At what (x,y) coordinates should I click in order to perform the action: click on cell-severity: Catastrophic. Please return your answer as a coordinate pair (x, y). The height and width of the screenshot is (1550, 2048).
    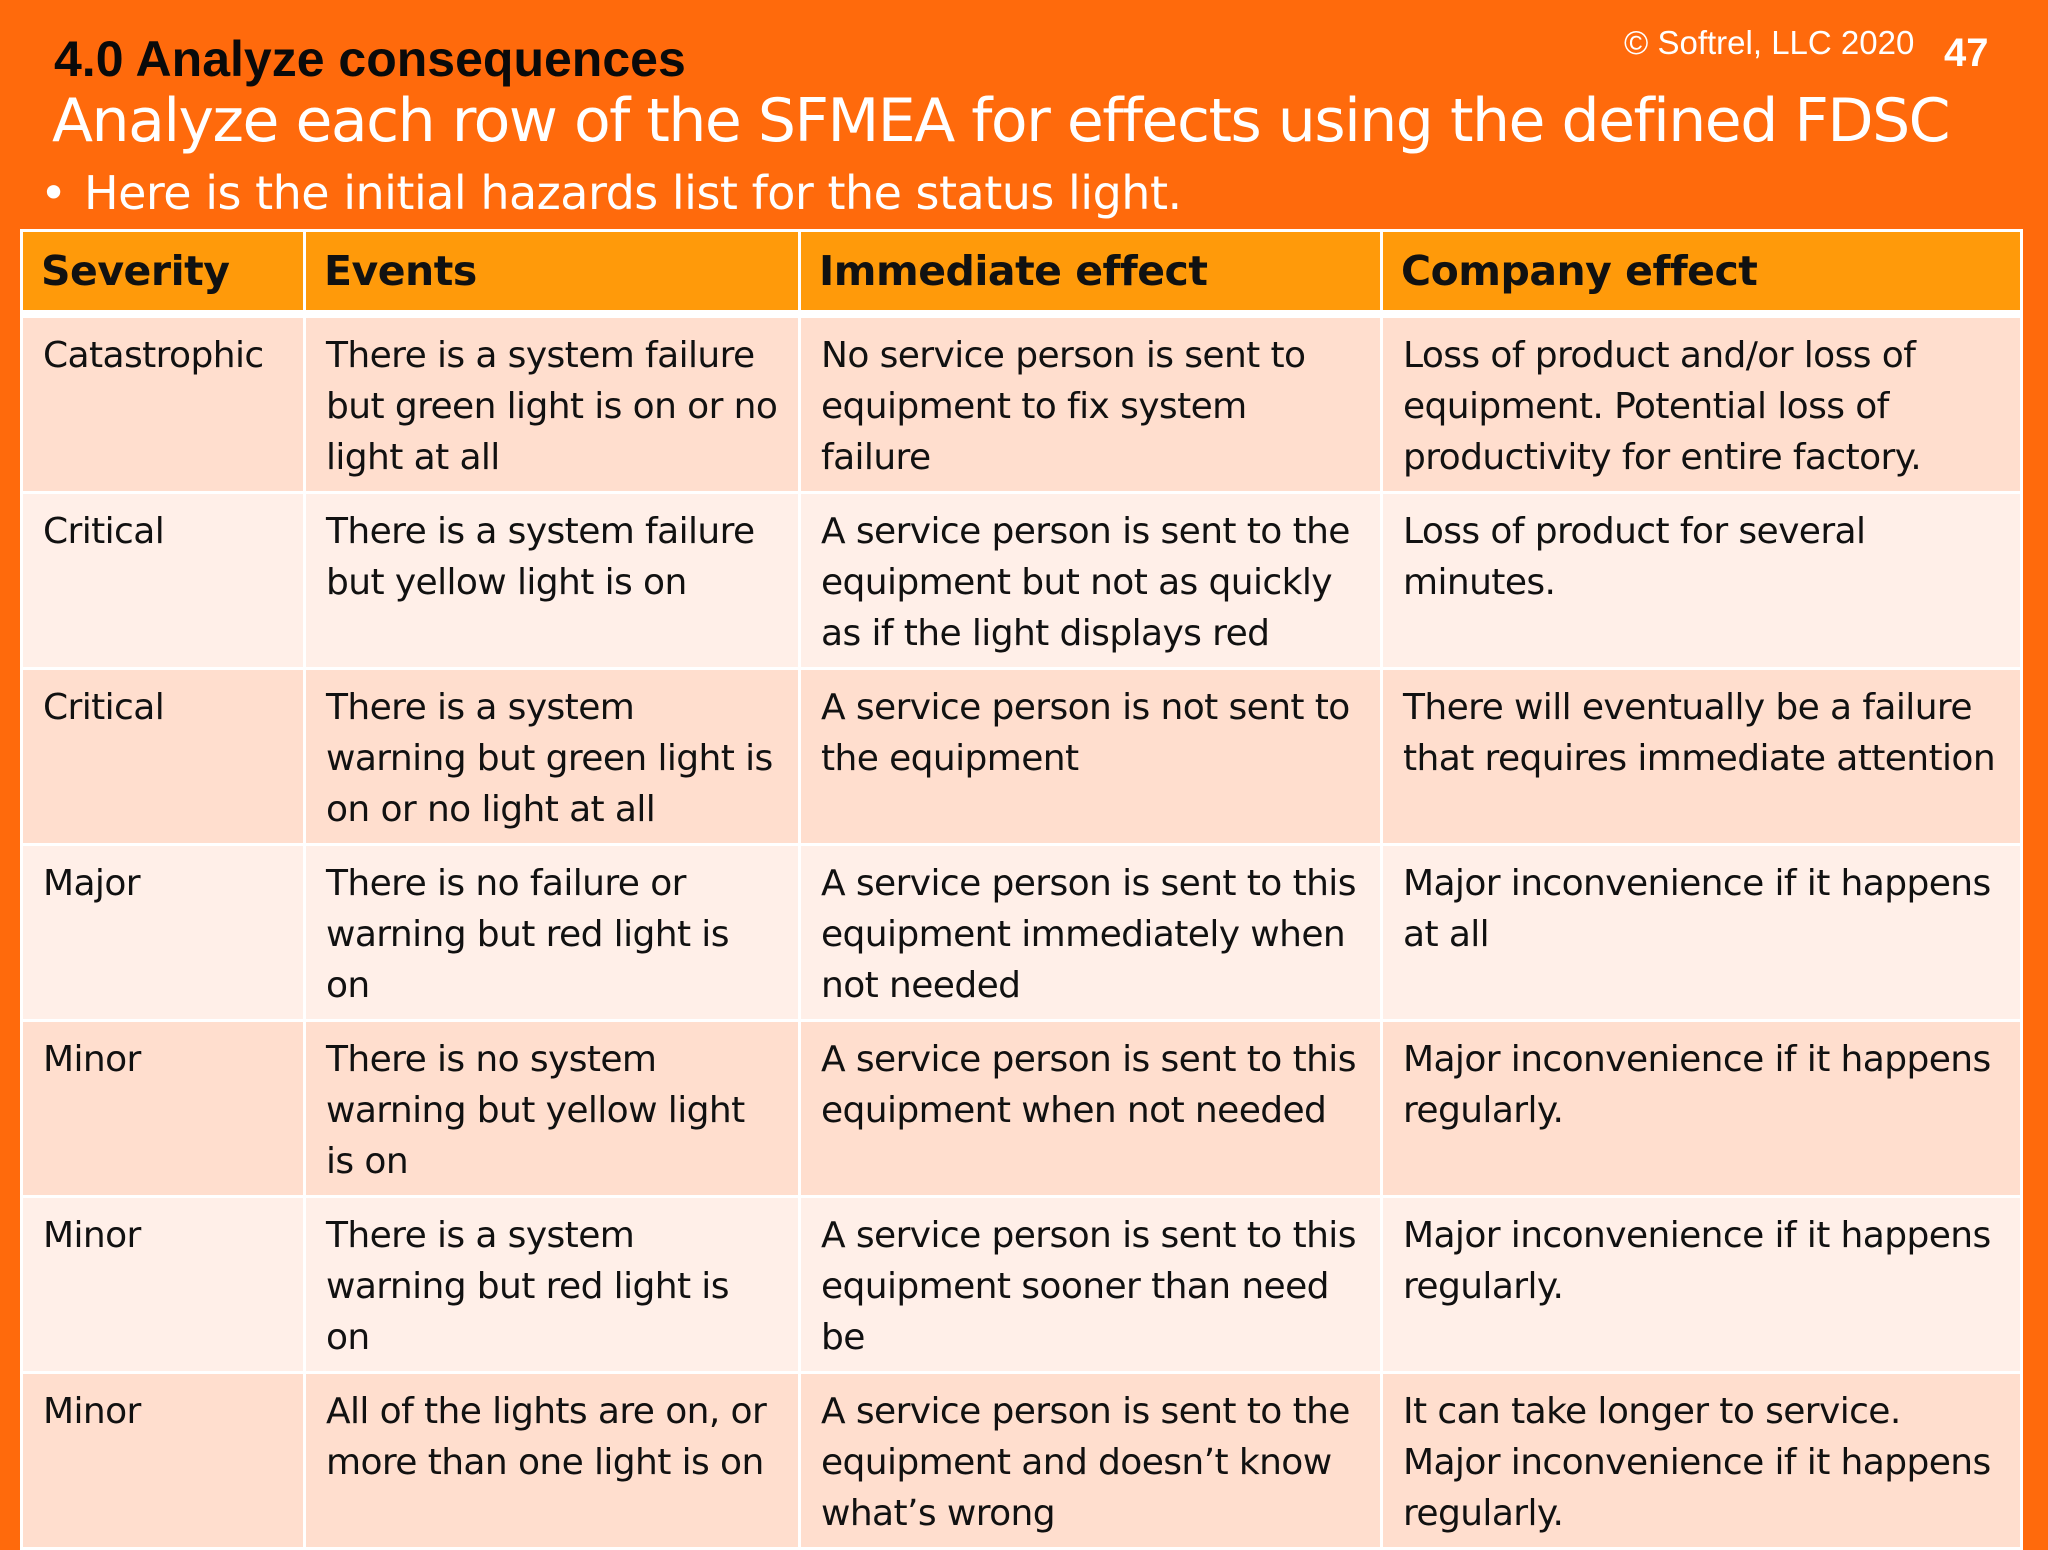
    Looking at the image, I should click on (163, 403).